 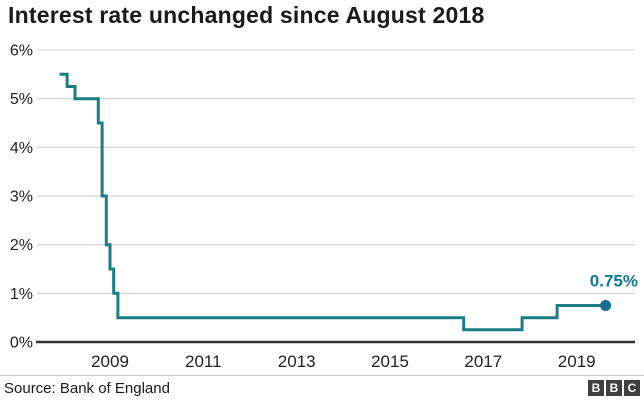 What do you see at coordinates (606, 305) in the screenshot?
I see `end-point-dot` at bounding box center [606, 305].